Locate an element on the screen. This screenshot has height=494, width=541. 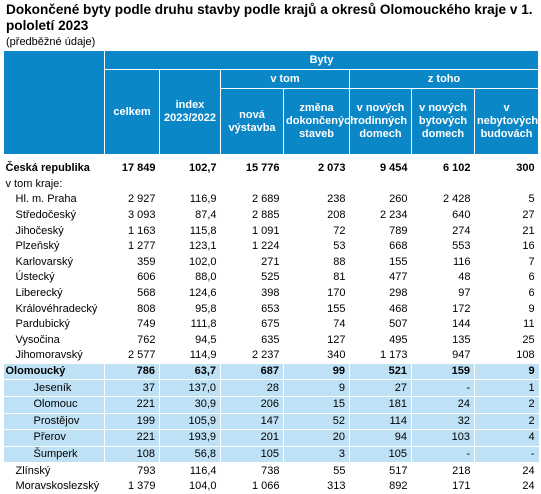
cell-nebytove: - is located at coordinates (507, 454).